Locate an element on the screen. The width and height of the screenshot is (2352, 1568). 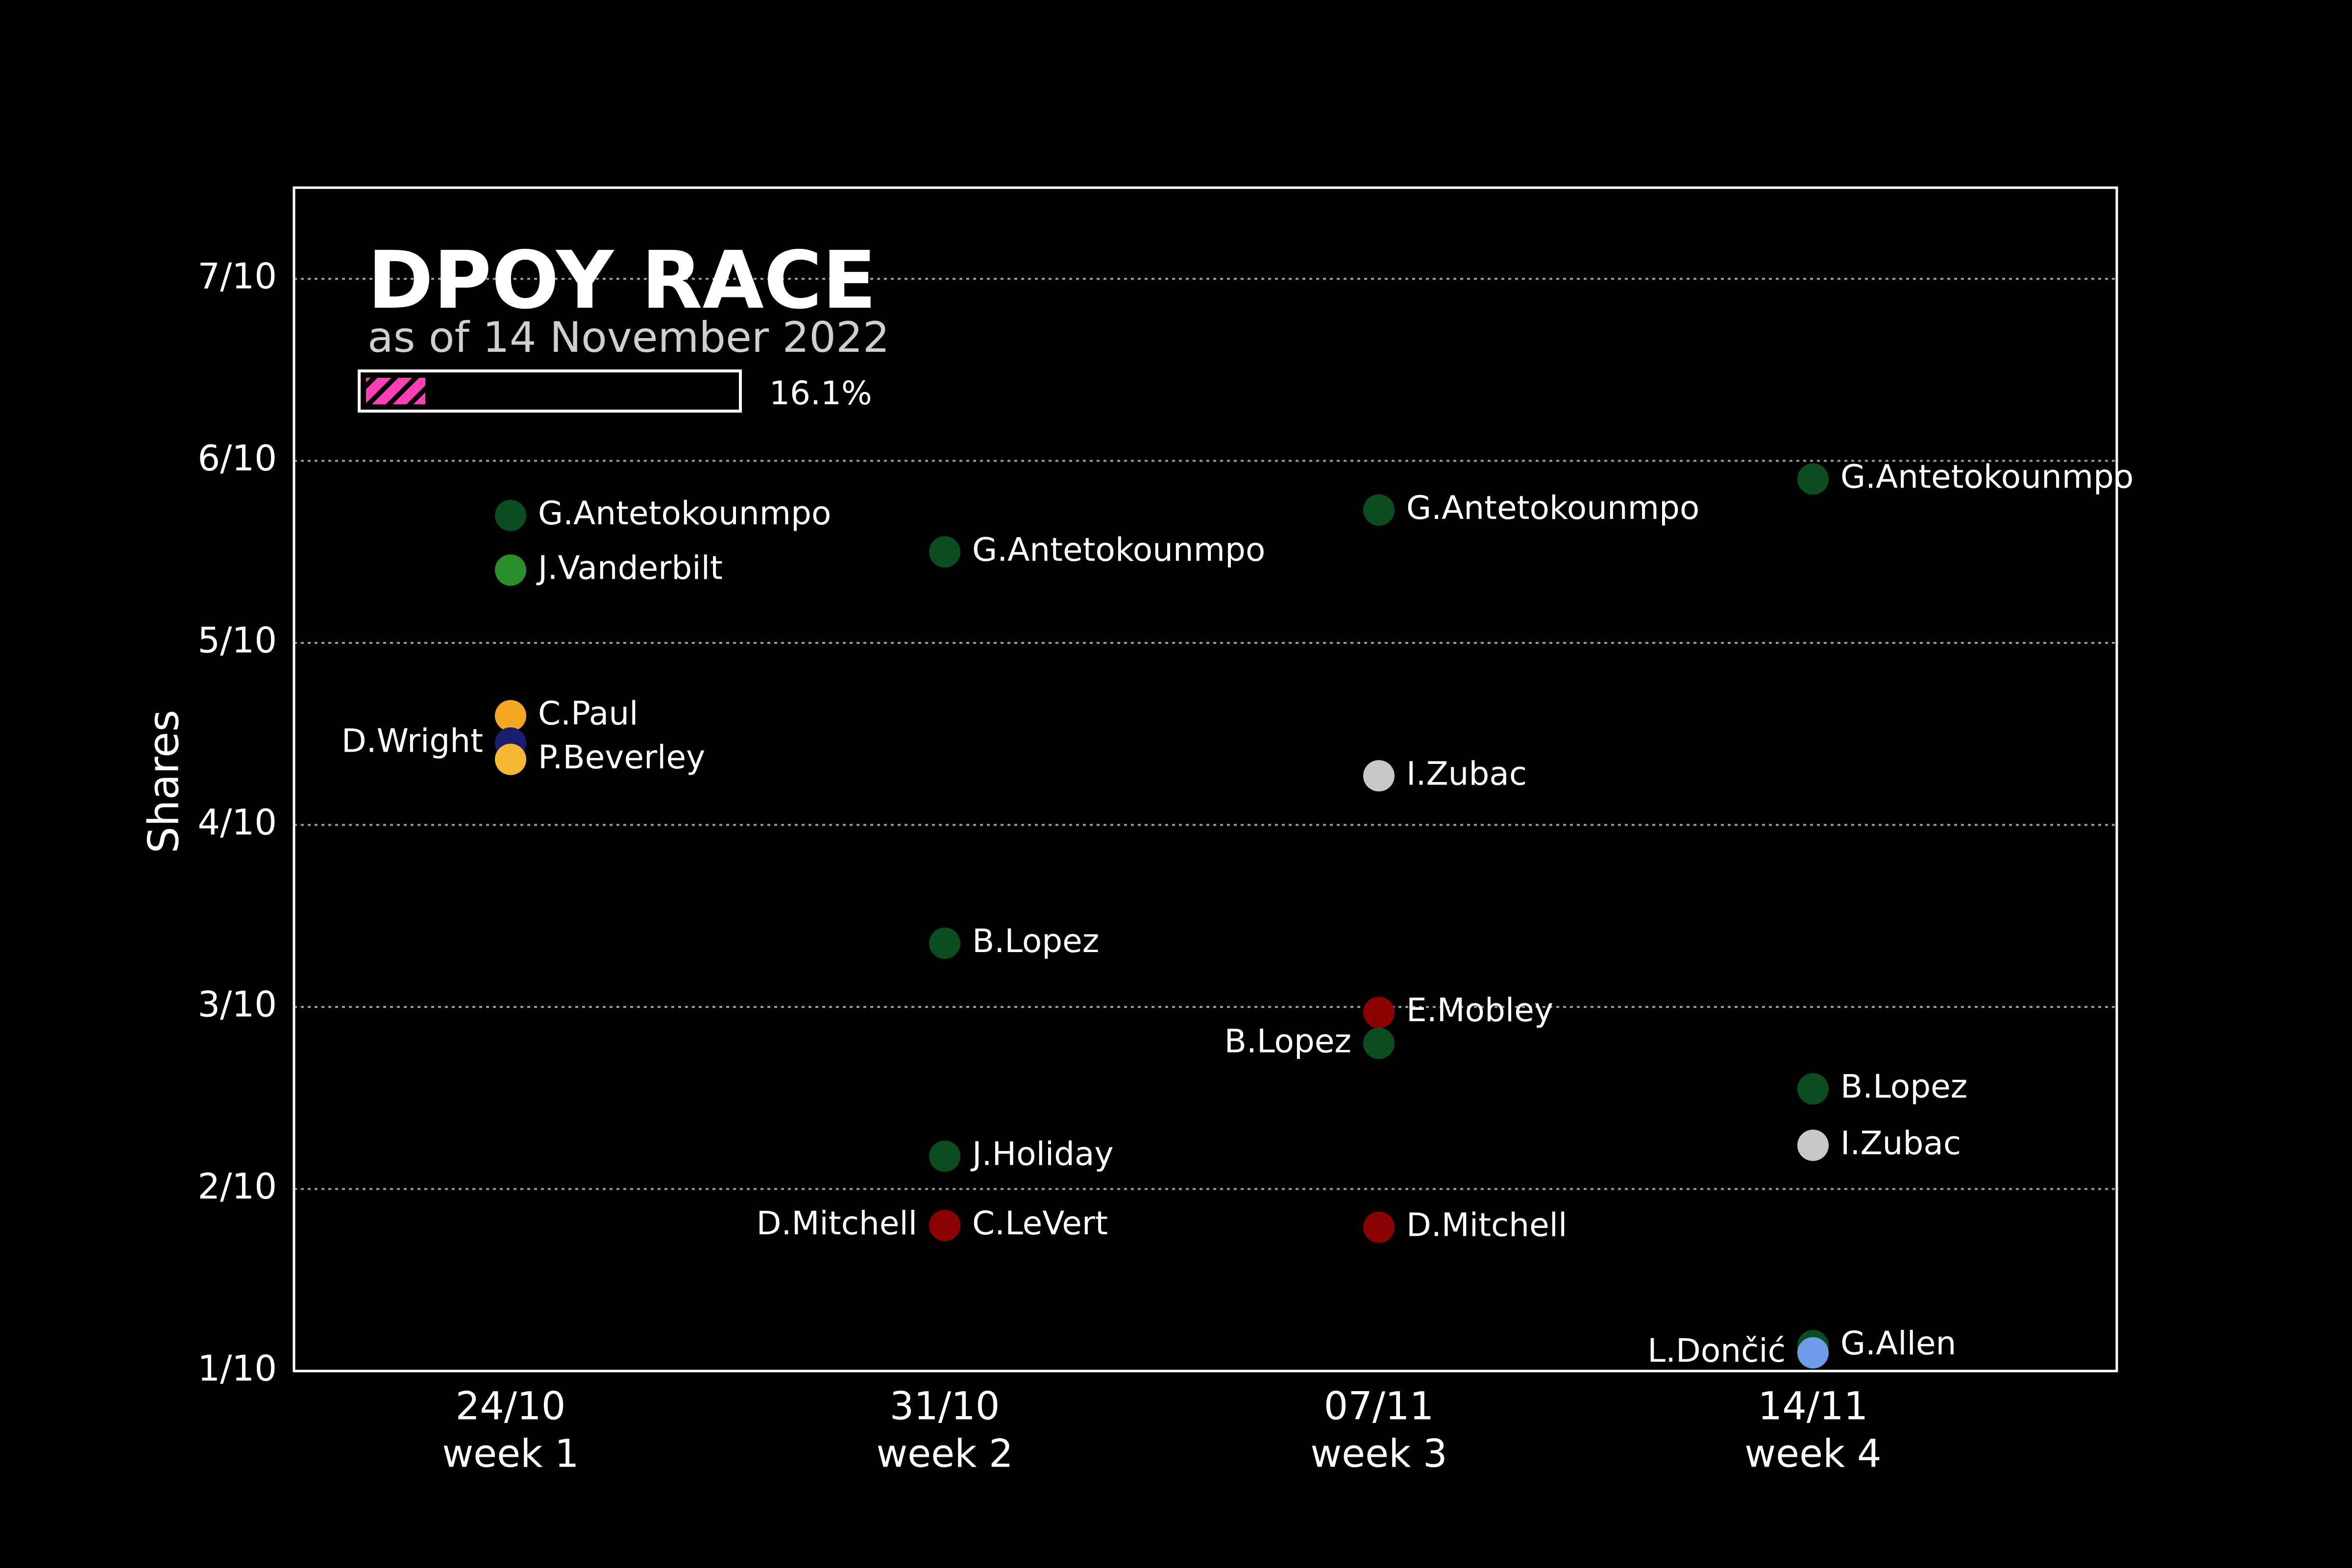
progress-percent: 16.1% is located at coordinates (820, 393).